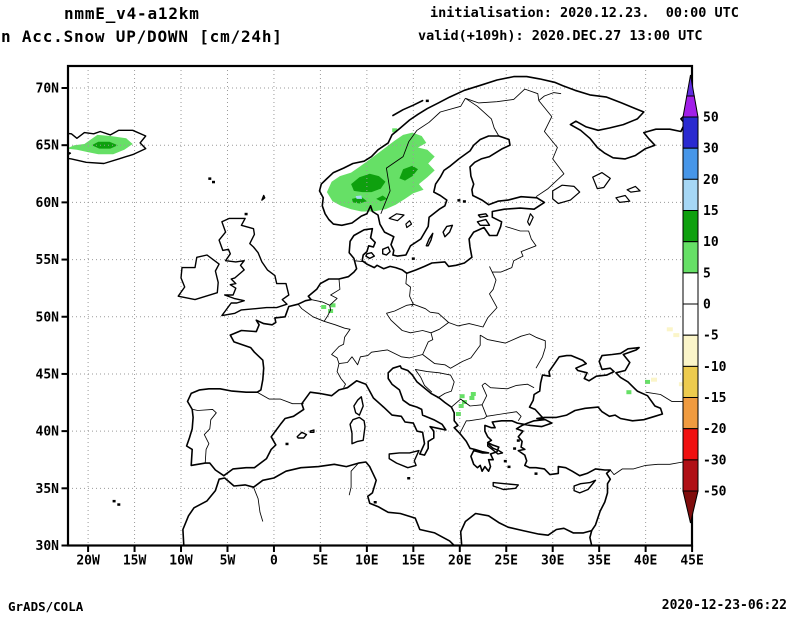 The height and width of the screenshot is (618, 800). I want to click on model-title: nmmE_v4-a12km, so click(132, 13).